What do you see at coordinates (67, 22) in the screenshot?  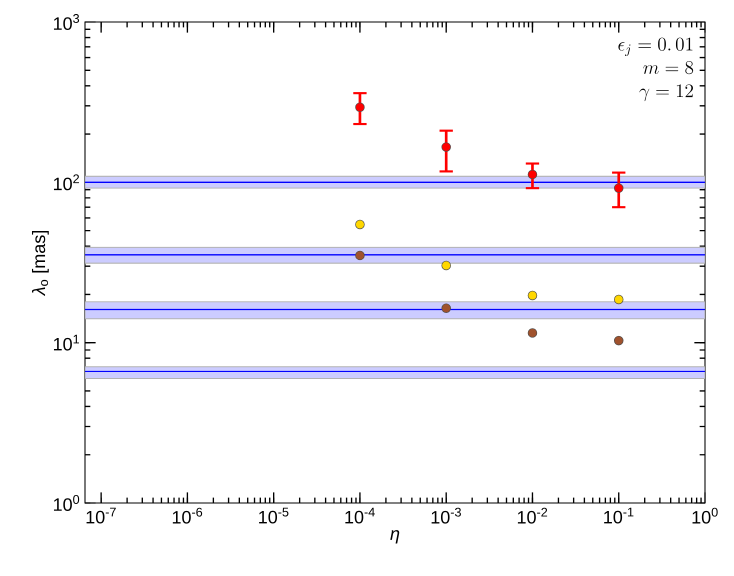 I see `y-tick-label: 10$^{3}$` at bounding box center [67, 22].